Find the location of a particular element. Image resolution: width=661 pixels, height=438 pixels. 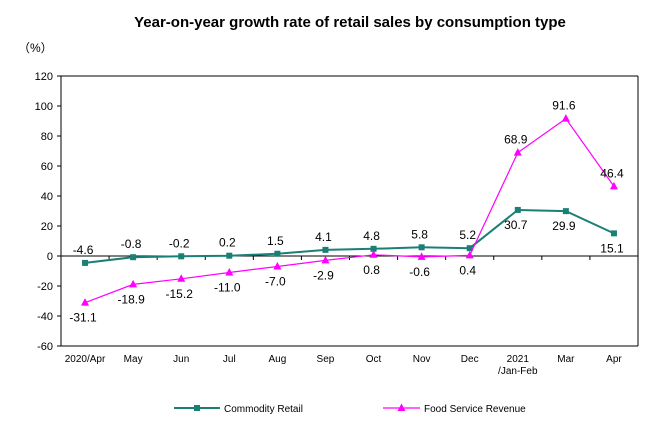

y-tick-label: 20 is located at coordinates (47, 227).